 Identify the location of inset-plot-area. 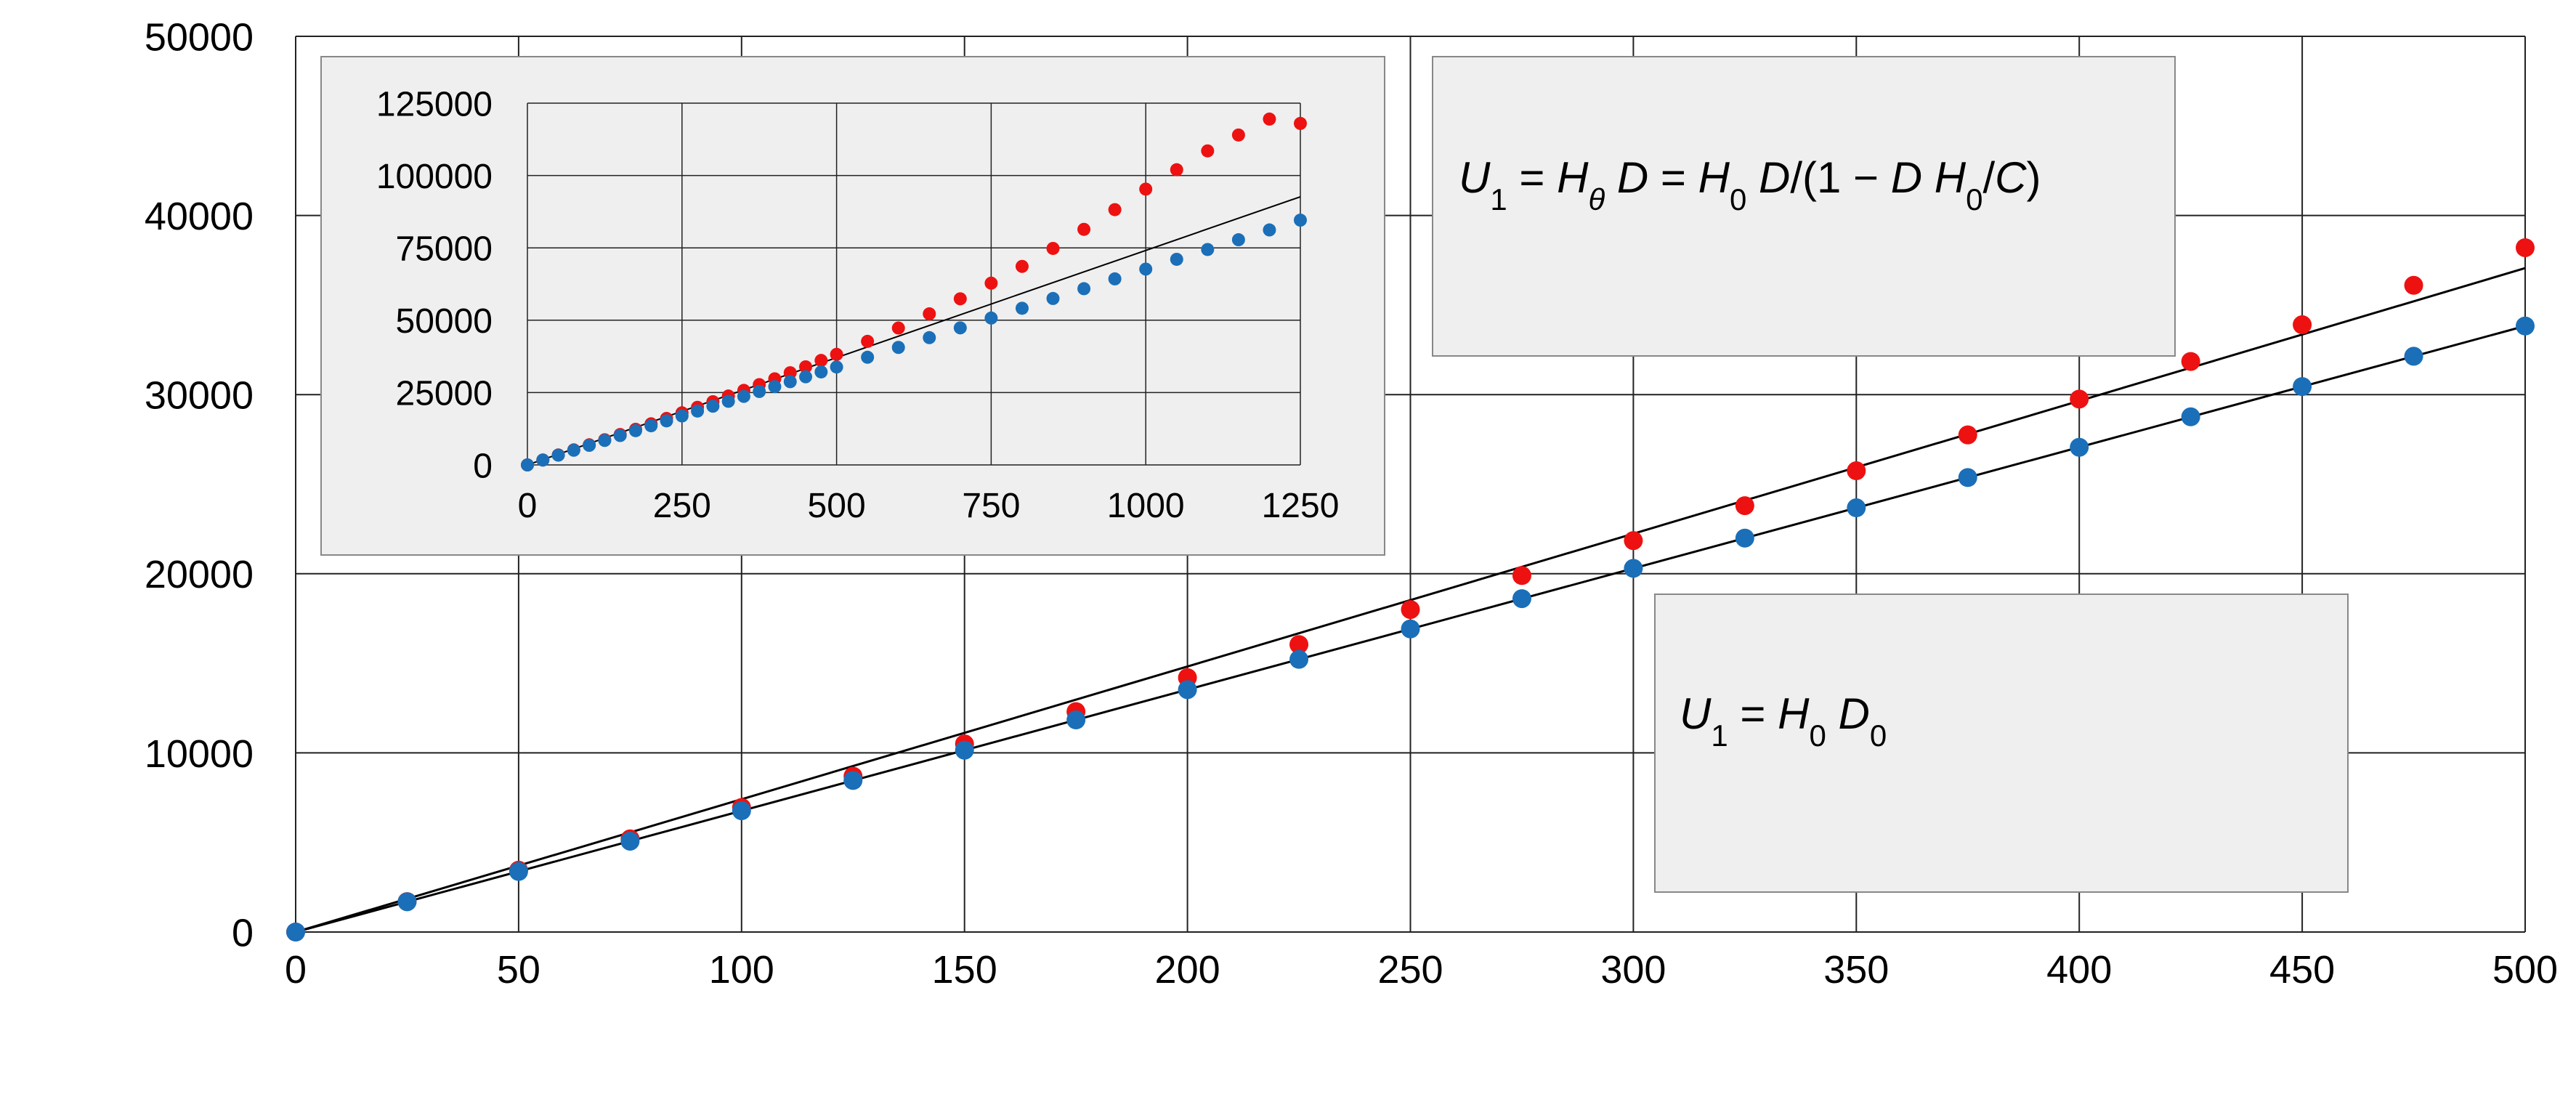
(913, 284).